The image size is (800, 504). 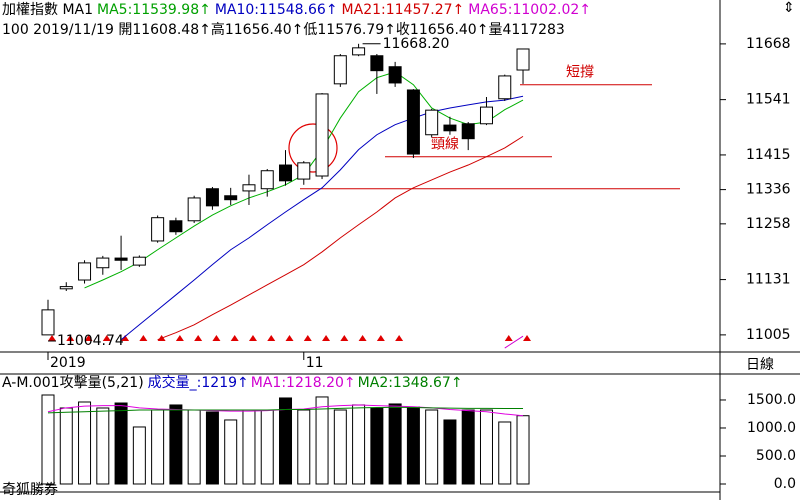 I want to click on y-tick-label: 1000.0, so click(x=771, y=428).